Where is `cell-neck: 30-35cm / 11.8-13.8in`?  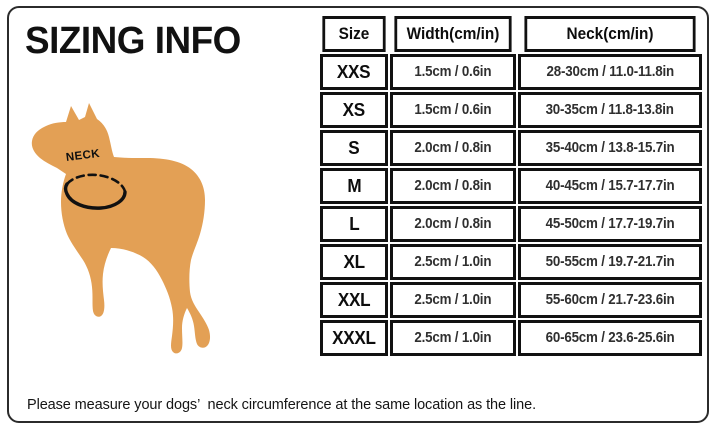 cell-neck: 30-35cm / 11.8-13.8in is located at coordinates (610, 110).